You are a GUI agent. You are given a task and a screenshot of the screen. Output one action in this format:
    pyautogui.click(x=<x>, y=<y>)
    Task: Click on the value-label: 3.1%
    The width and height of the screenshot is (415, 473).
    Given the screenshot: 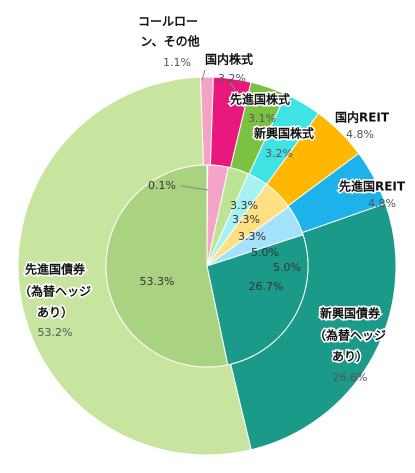 What is the action you would take?
    pyautogui.click(x=262, y=118)
    